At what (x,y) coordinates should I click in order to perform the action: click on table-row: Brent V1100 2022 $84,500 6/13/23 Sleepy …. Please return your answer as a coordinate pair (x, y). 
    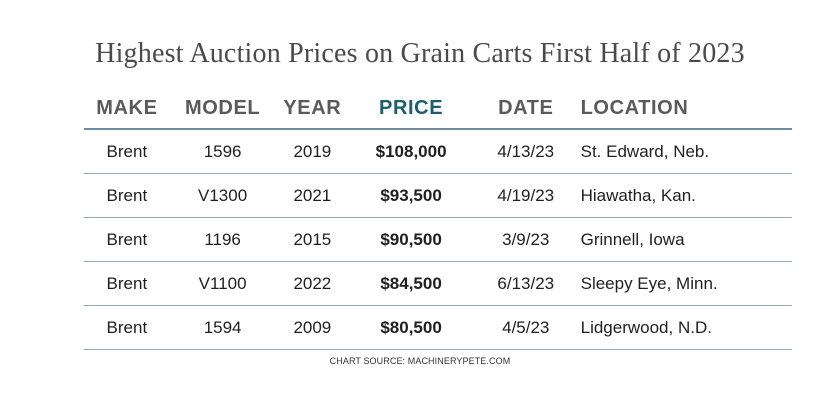
    Looking at the image, I should click on (438, 284).